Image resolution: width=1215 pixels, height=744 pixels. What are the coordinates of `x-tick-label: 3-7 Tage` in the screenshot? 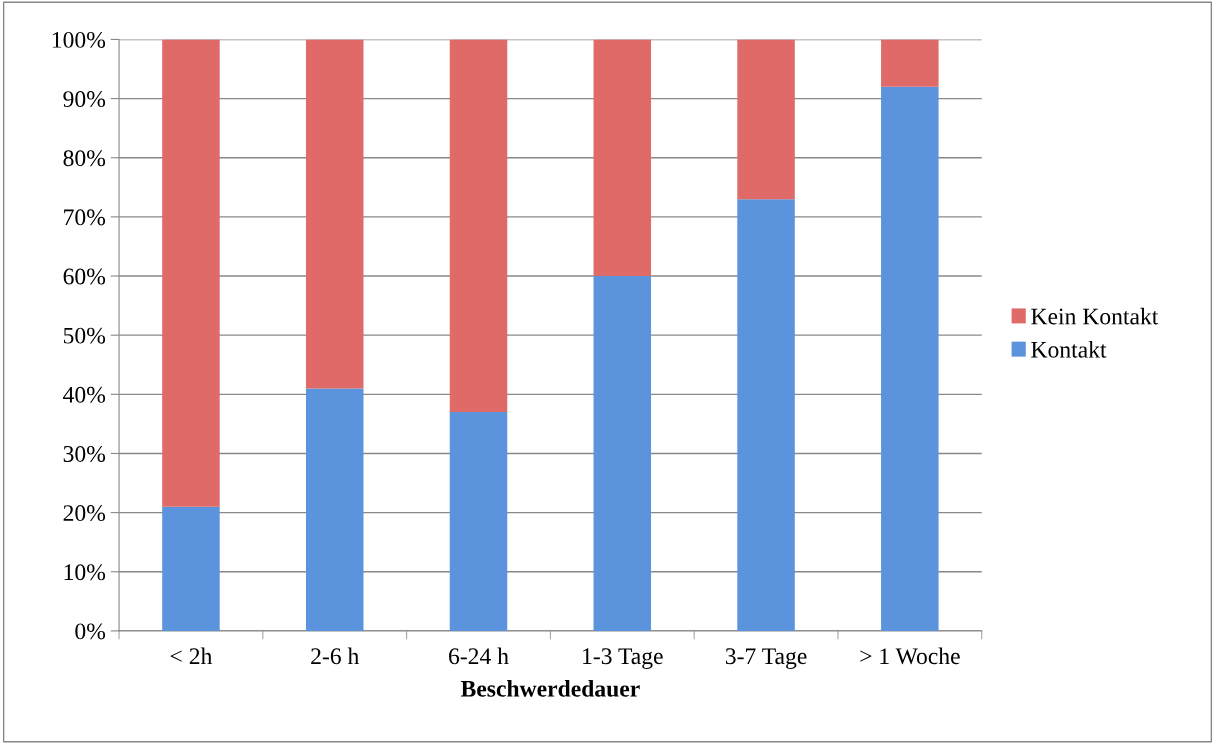 It's located at (766, 658).